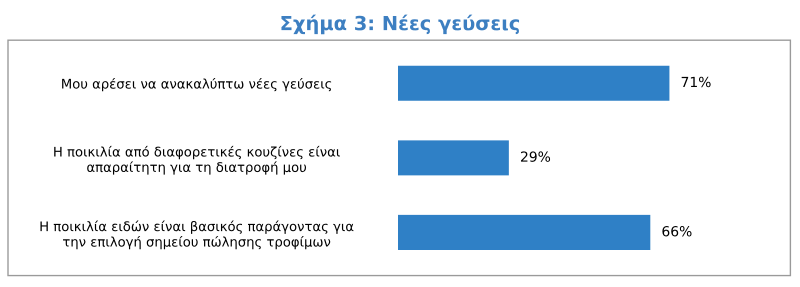  What do you see at coordinates (696, 82) in the screenshot?
I see `data-label: 71%` at bounding box center [696, 82].